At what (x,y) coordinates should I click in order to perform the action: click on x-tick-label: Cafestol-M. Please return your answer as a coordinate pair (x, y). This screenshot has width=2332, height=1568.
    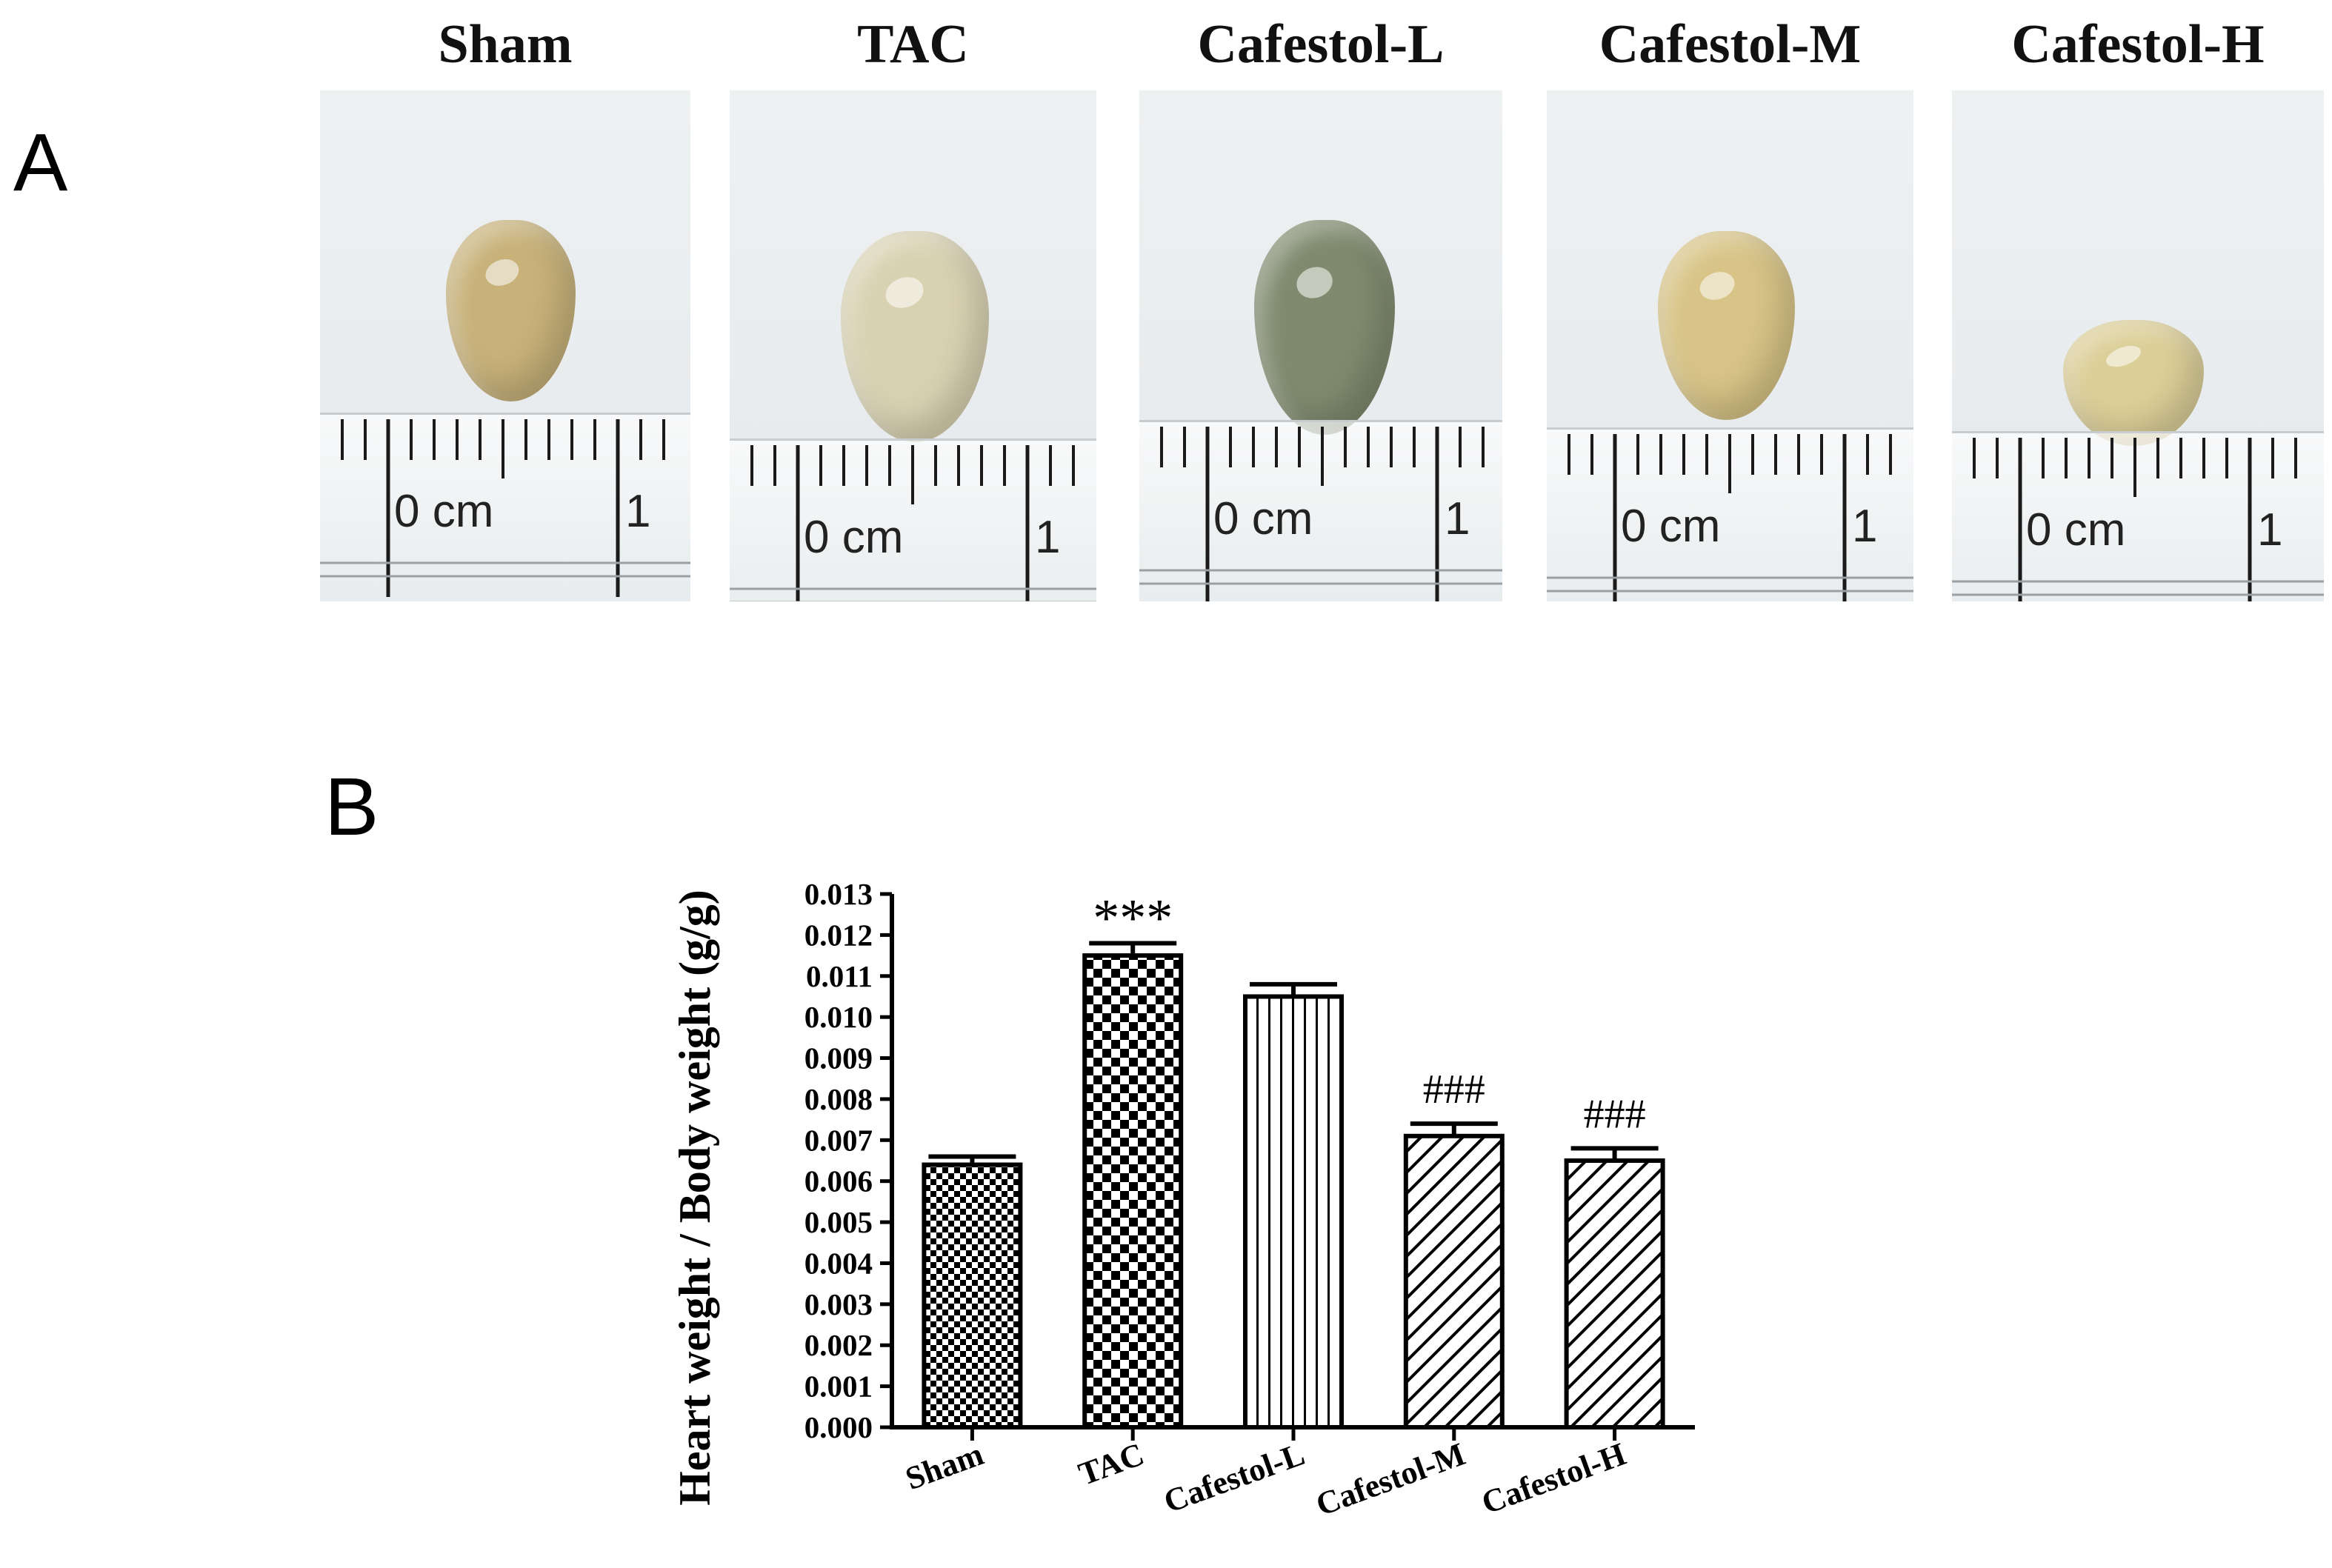
    Looking at the image, I should click on (1391, 1479).